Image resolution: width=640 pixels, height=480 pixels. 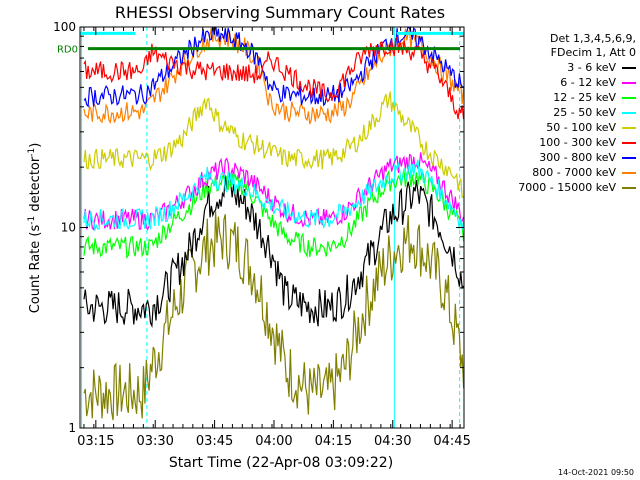 I want to click on legend-entry-6: 300 - 800 keV, so click(x=561, y=157).